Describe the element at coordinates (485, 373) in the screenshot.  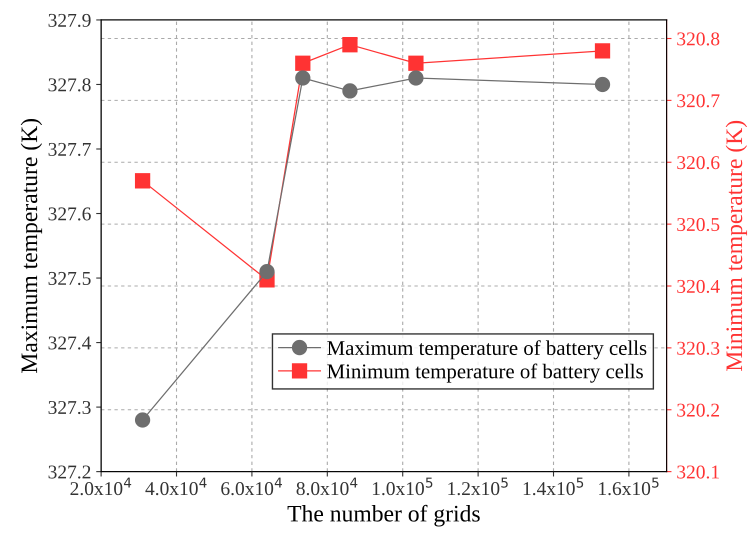
I see `legend-label: Minimum temperature of battery cells` at that location.